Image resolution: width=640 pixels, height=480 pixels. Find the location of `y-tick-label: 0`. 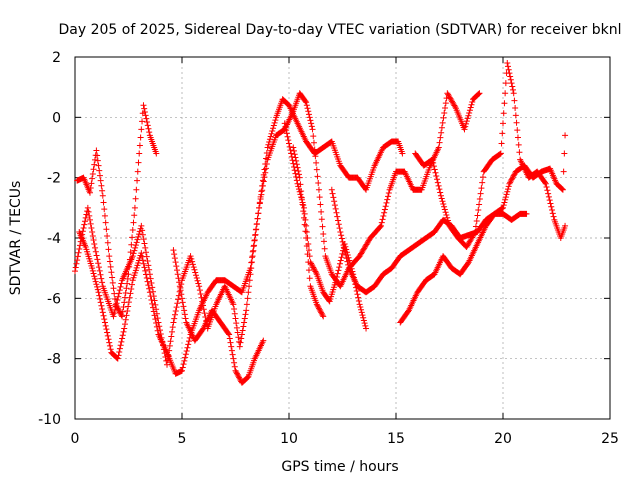

y-tick-label: 0 is located at coordinates (56, 118).